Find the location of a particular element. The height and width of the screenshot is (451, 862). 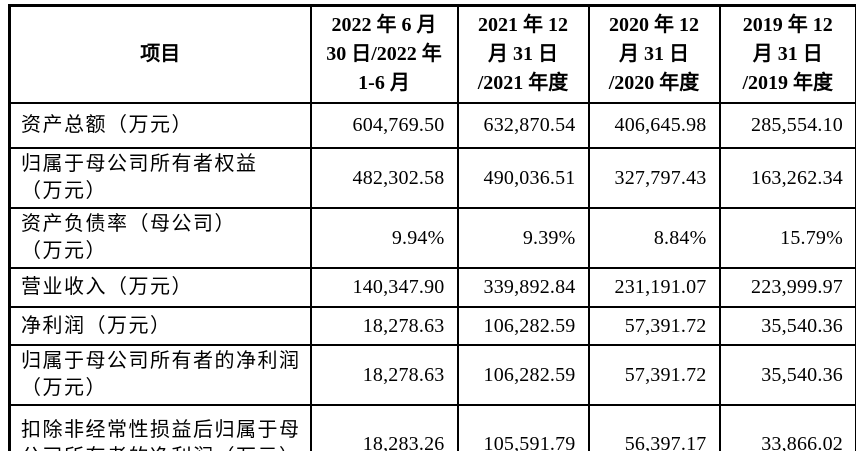

cell-value: 285,554.10 is located at coordinates (787, 125).